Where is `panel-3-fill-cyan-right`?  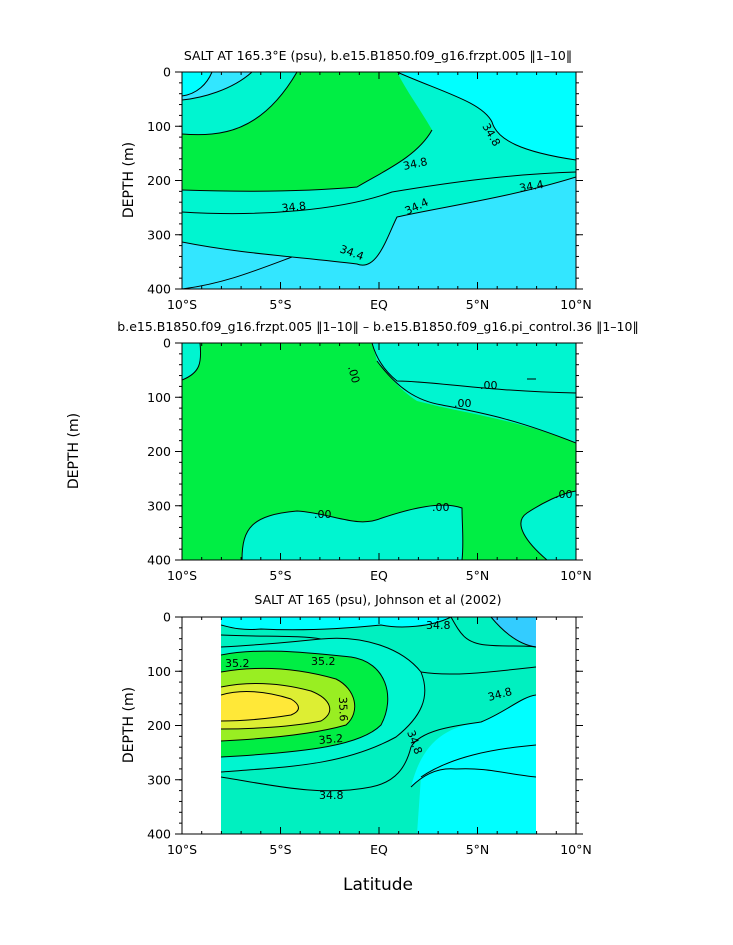 panel-3-fill-cyan-right is located at coordinates (473, 702).